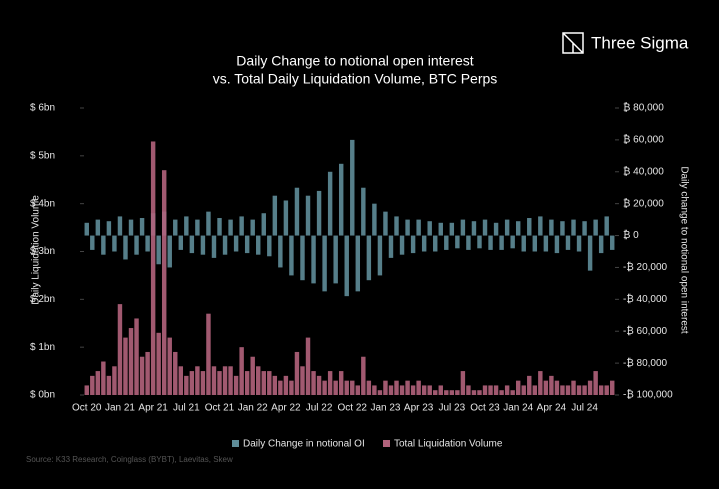 The image size is (719, 489). I want to click on y2-tick-label: -₿ 20,000, so click(645, 267).